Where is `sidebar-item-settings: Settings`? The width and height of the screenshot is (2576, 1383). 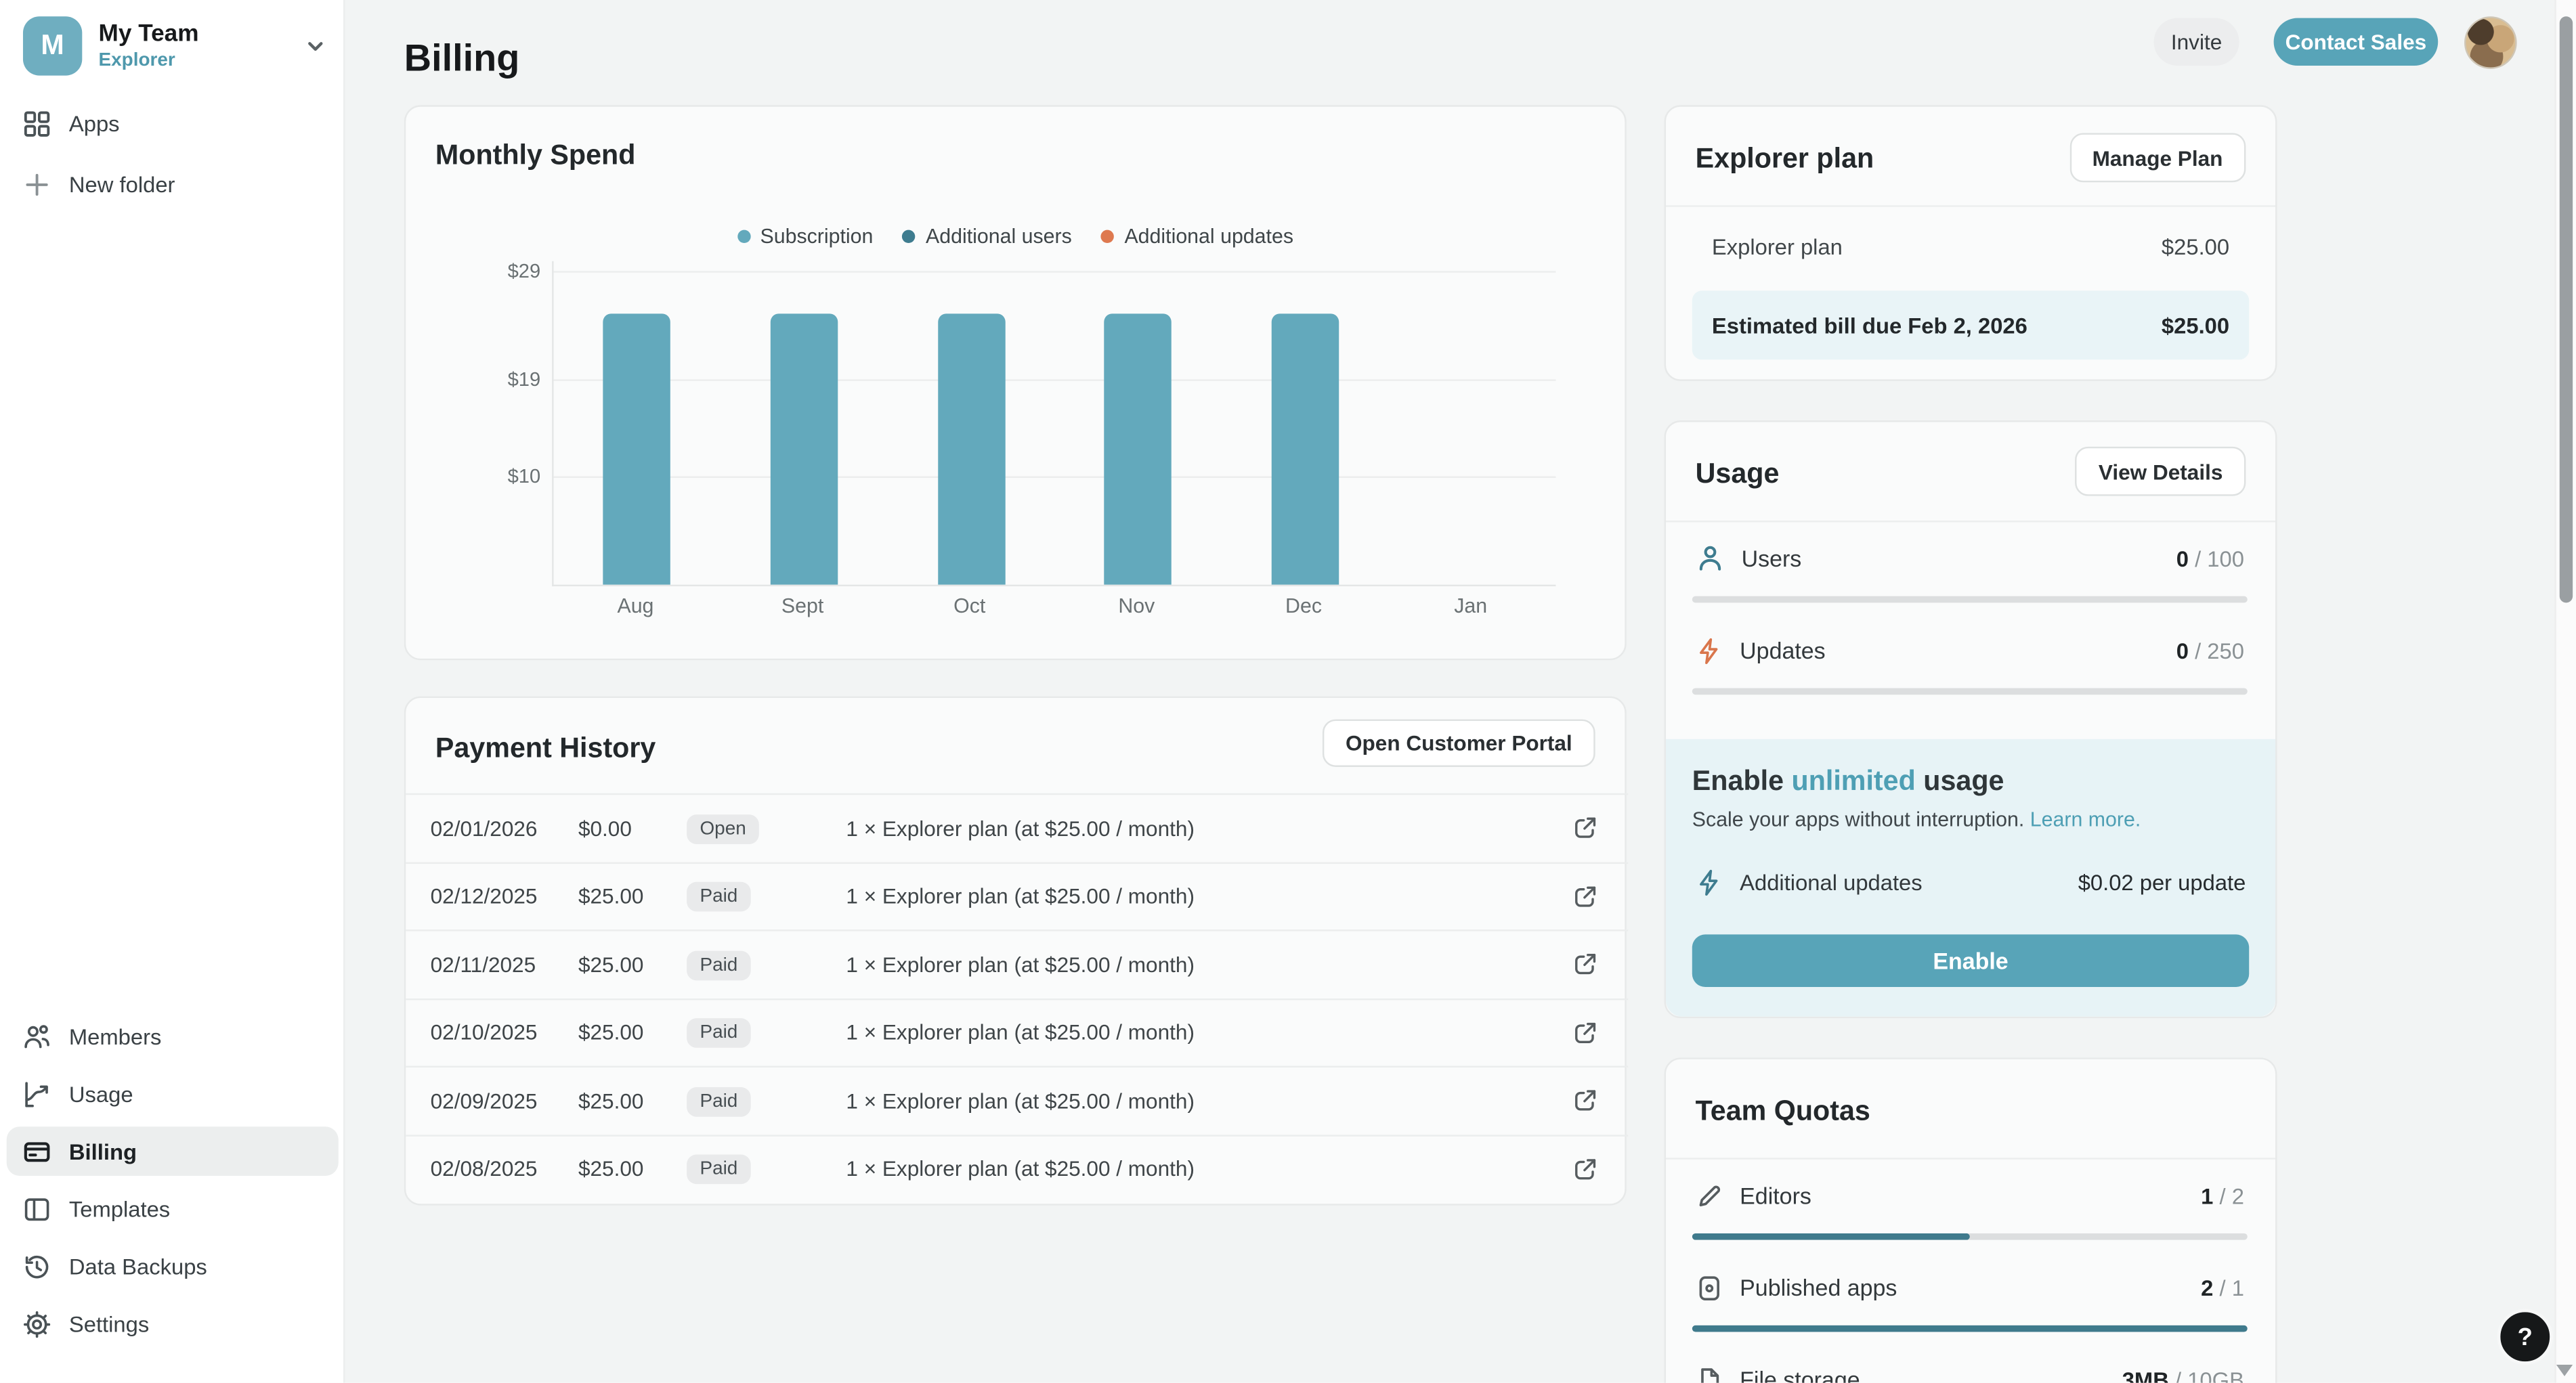
sidebar-item-settings: Settings is located at coordinates (173, 1323).